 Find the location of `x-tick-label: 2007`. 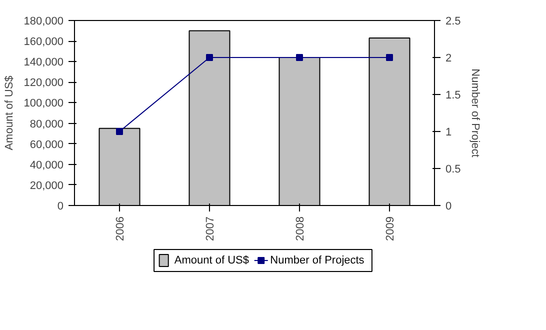

x-tick-label: 2007 is located at coordinates (210, 228).